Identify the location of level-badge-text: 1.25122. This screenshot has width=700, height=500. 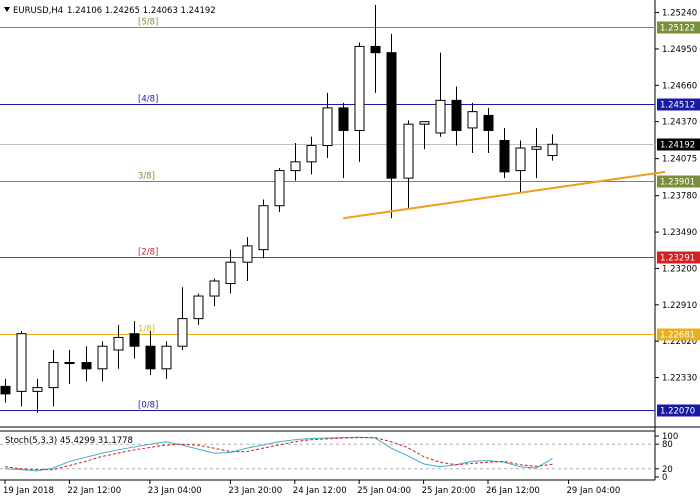
(677, 29).